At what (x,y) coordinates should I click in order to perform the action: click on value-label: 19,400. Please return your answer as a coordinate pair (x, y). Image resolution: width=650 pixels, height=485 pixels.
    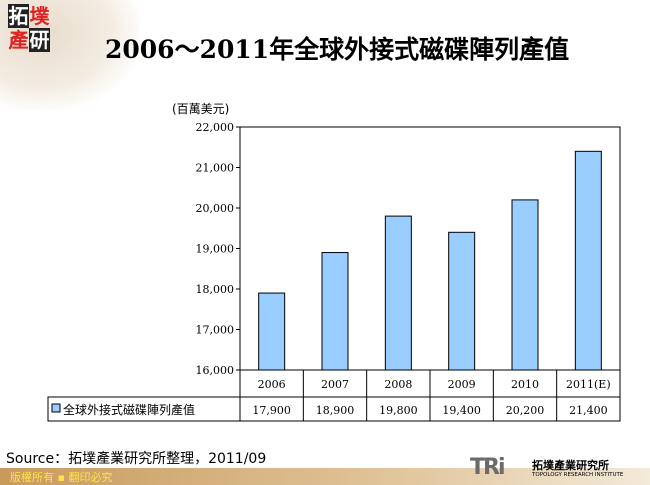
    Looking at the image, I should click on (461, 410).